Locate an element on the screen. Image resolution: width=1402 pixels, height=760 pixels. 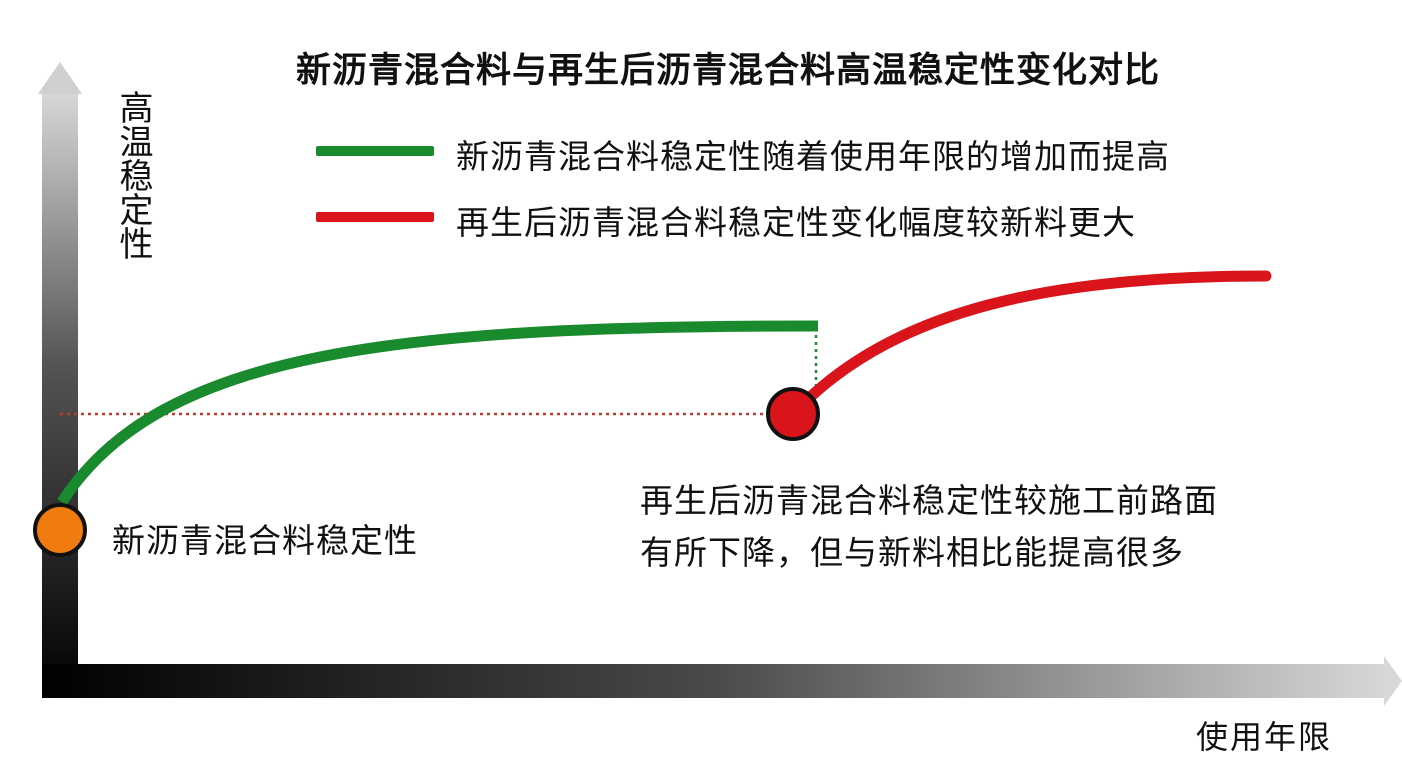
diagram-title: 新沥青混合料与再生后沥青混合料高温稳定性变化对比 is located at coordinates (728, 71).